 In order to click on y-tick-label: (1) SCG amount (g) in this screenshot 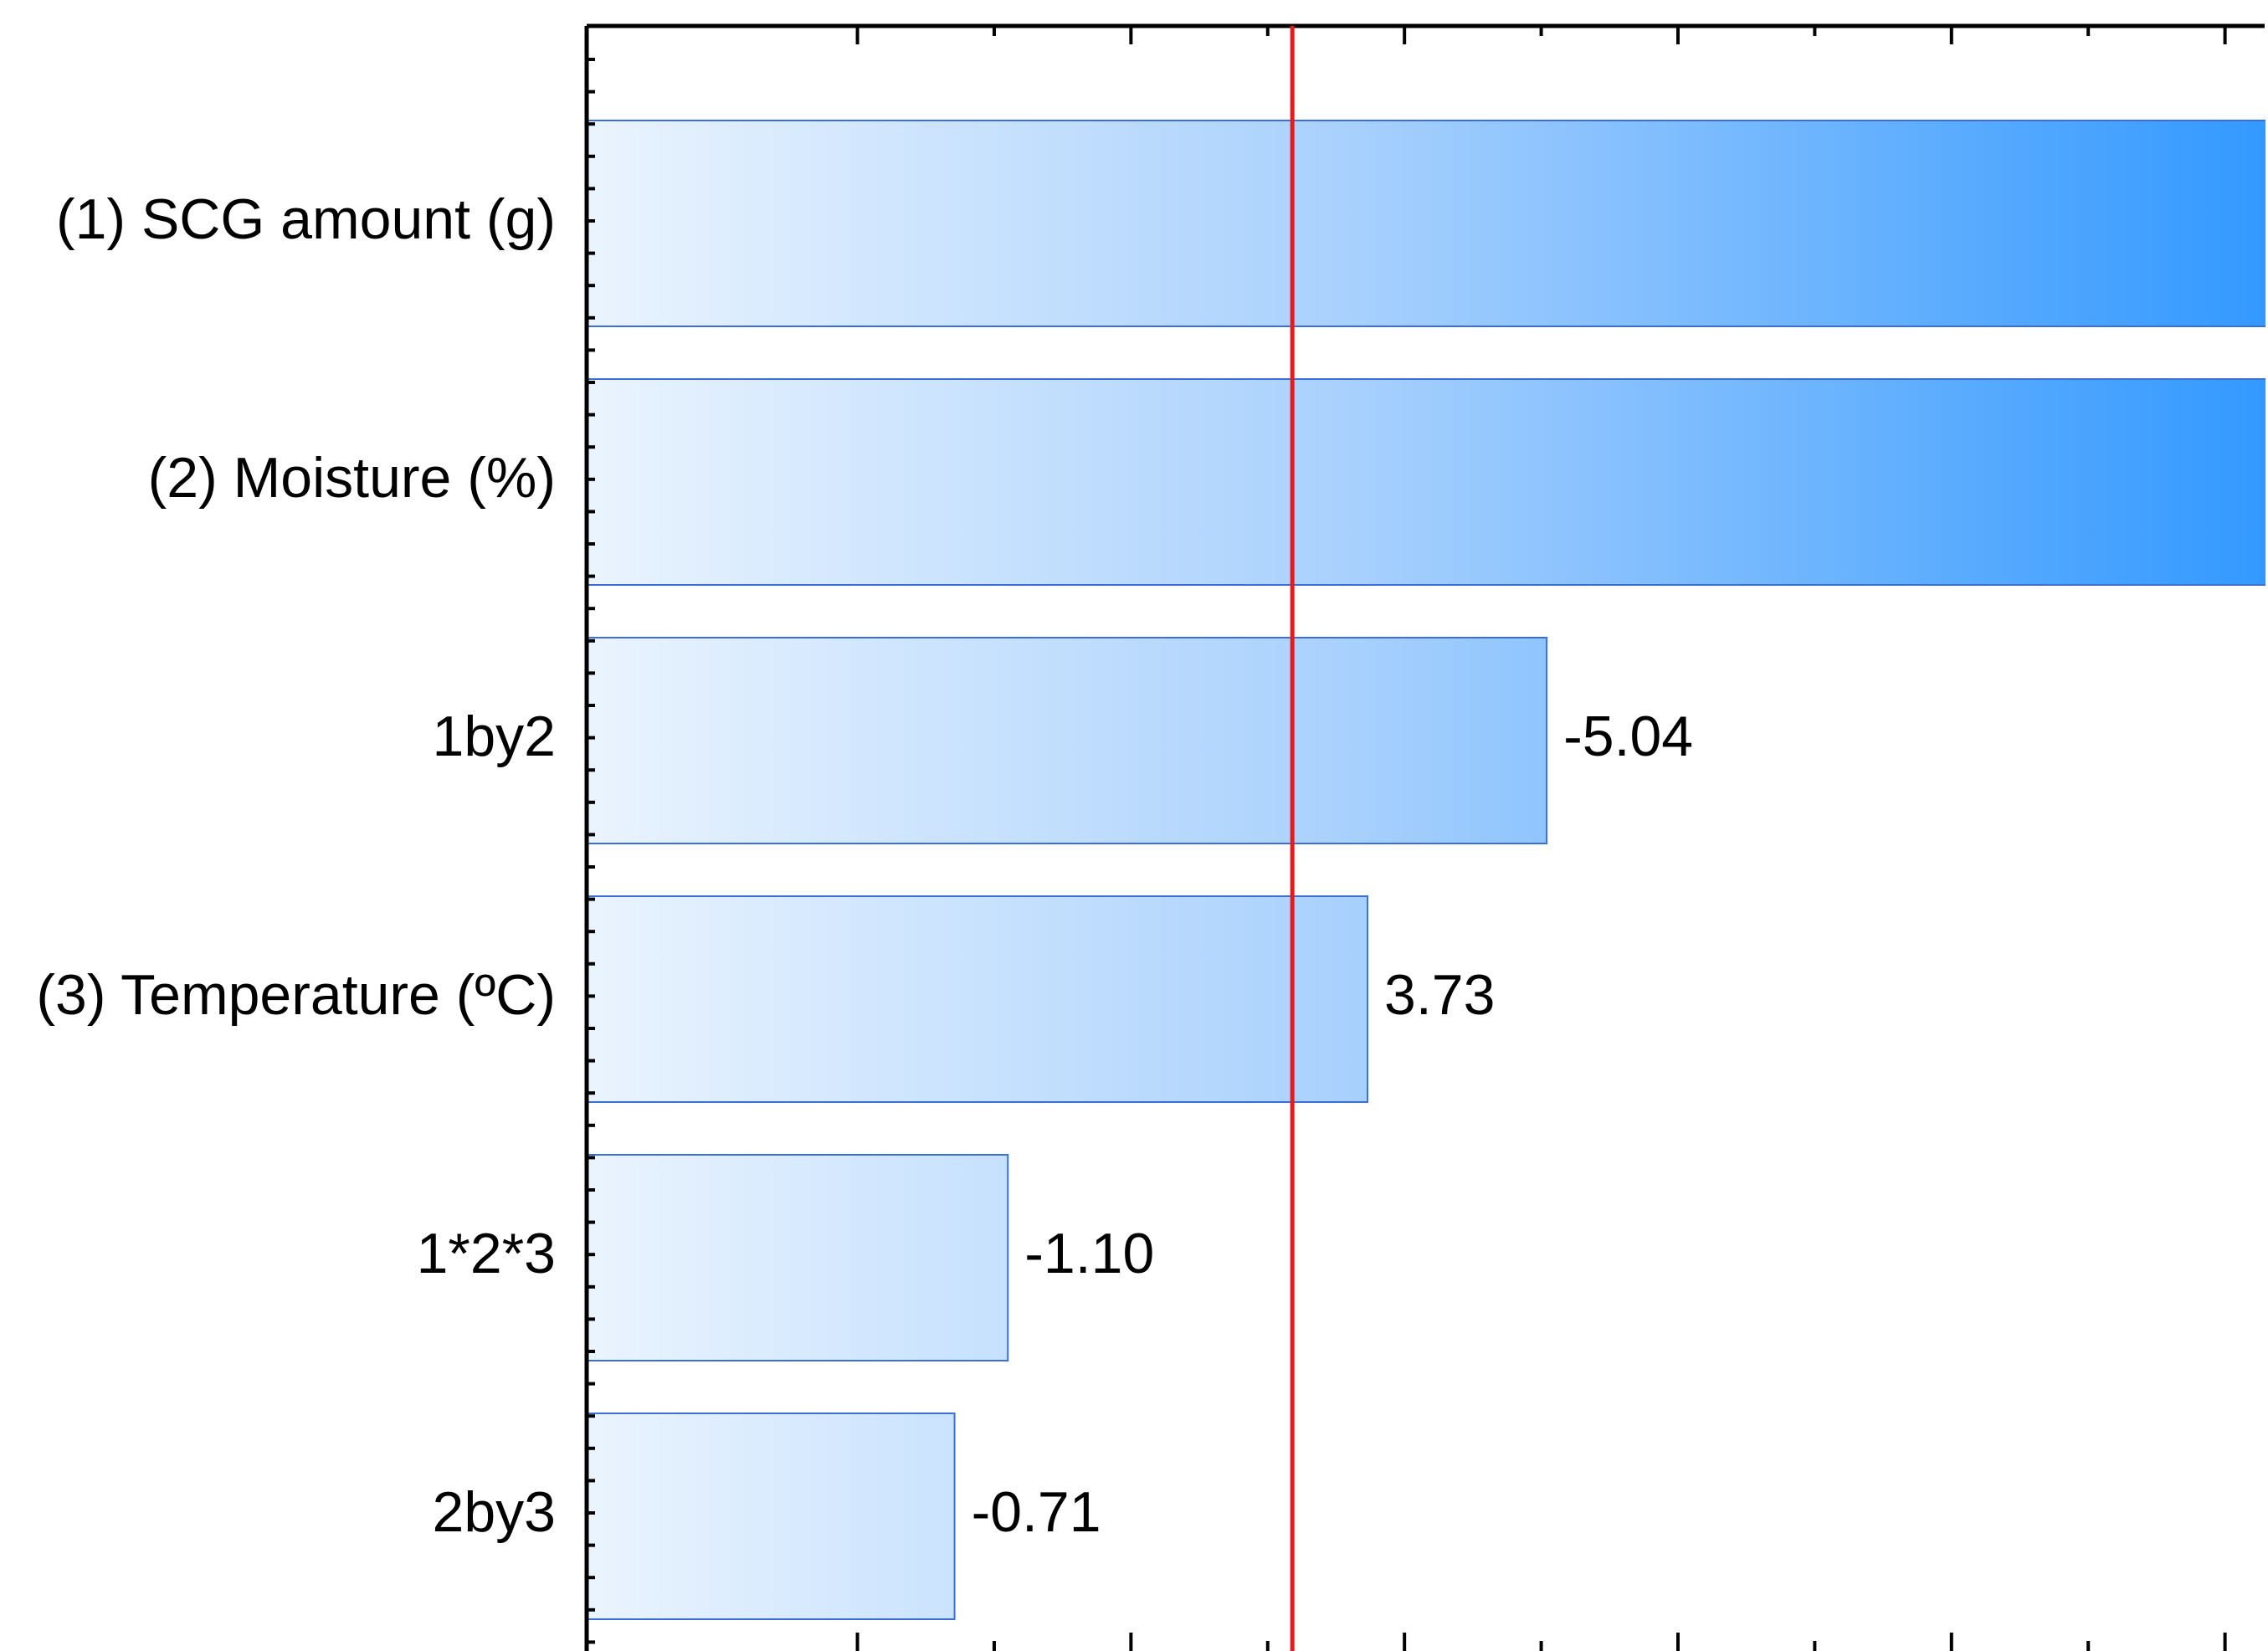, I will do `click(306, 219)`.